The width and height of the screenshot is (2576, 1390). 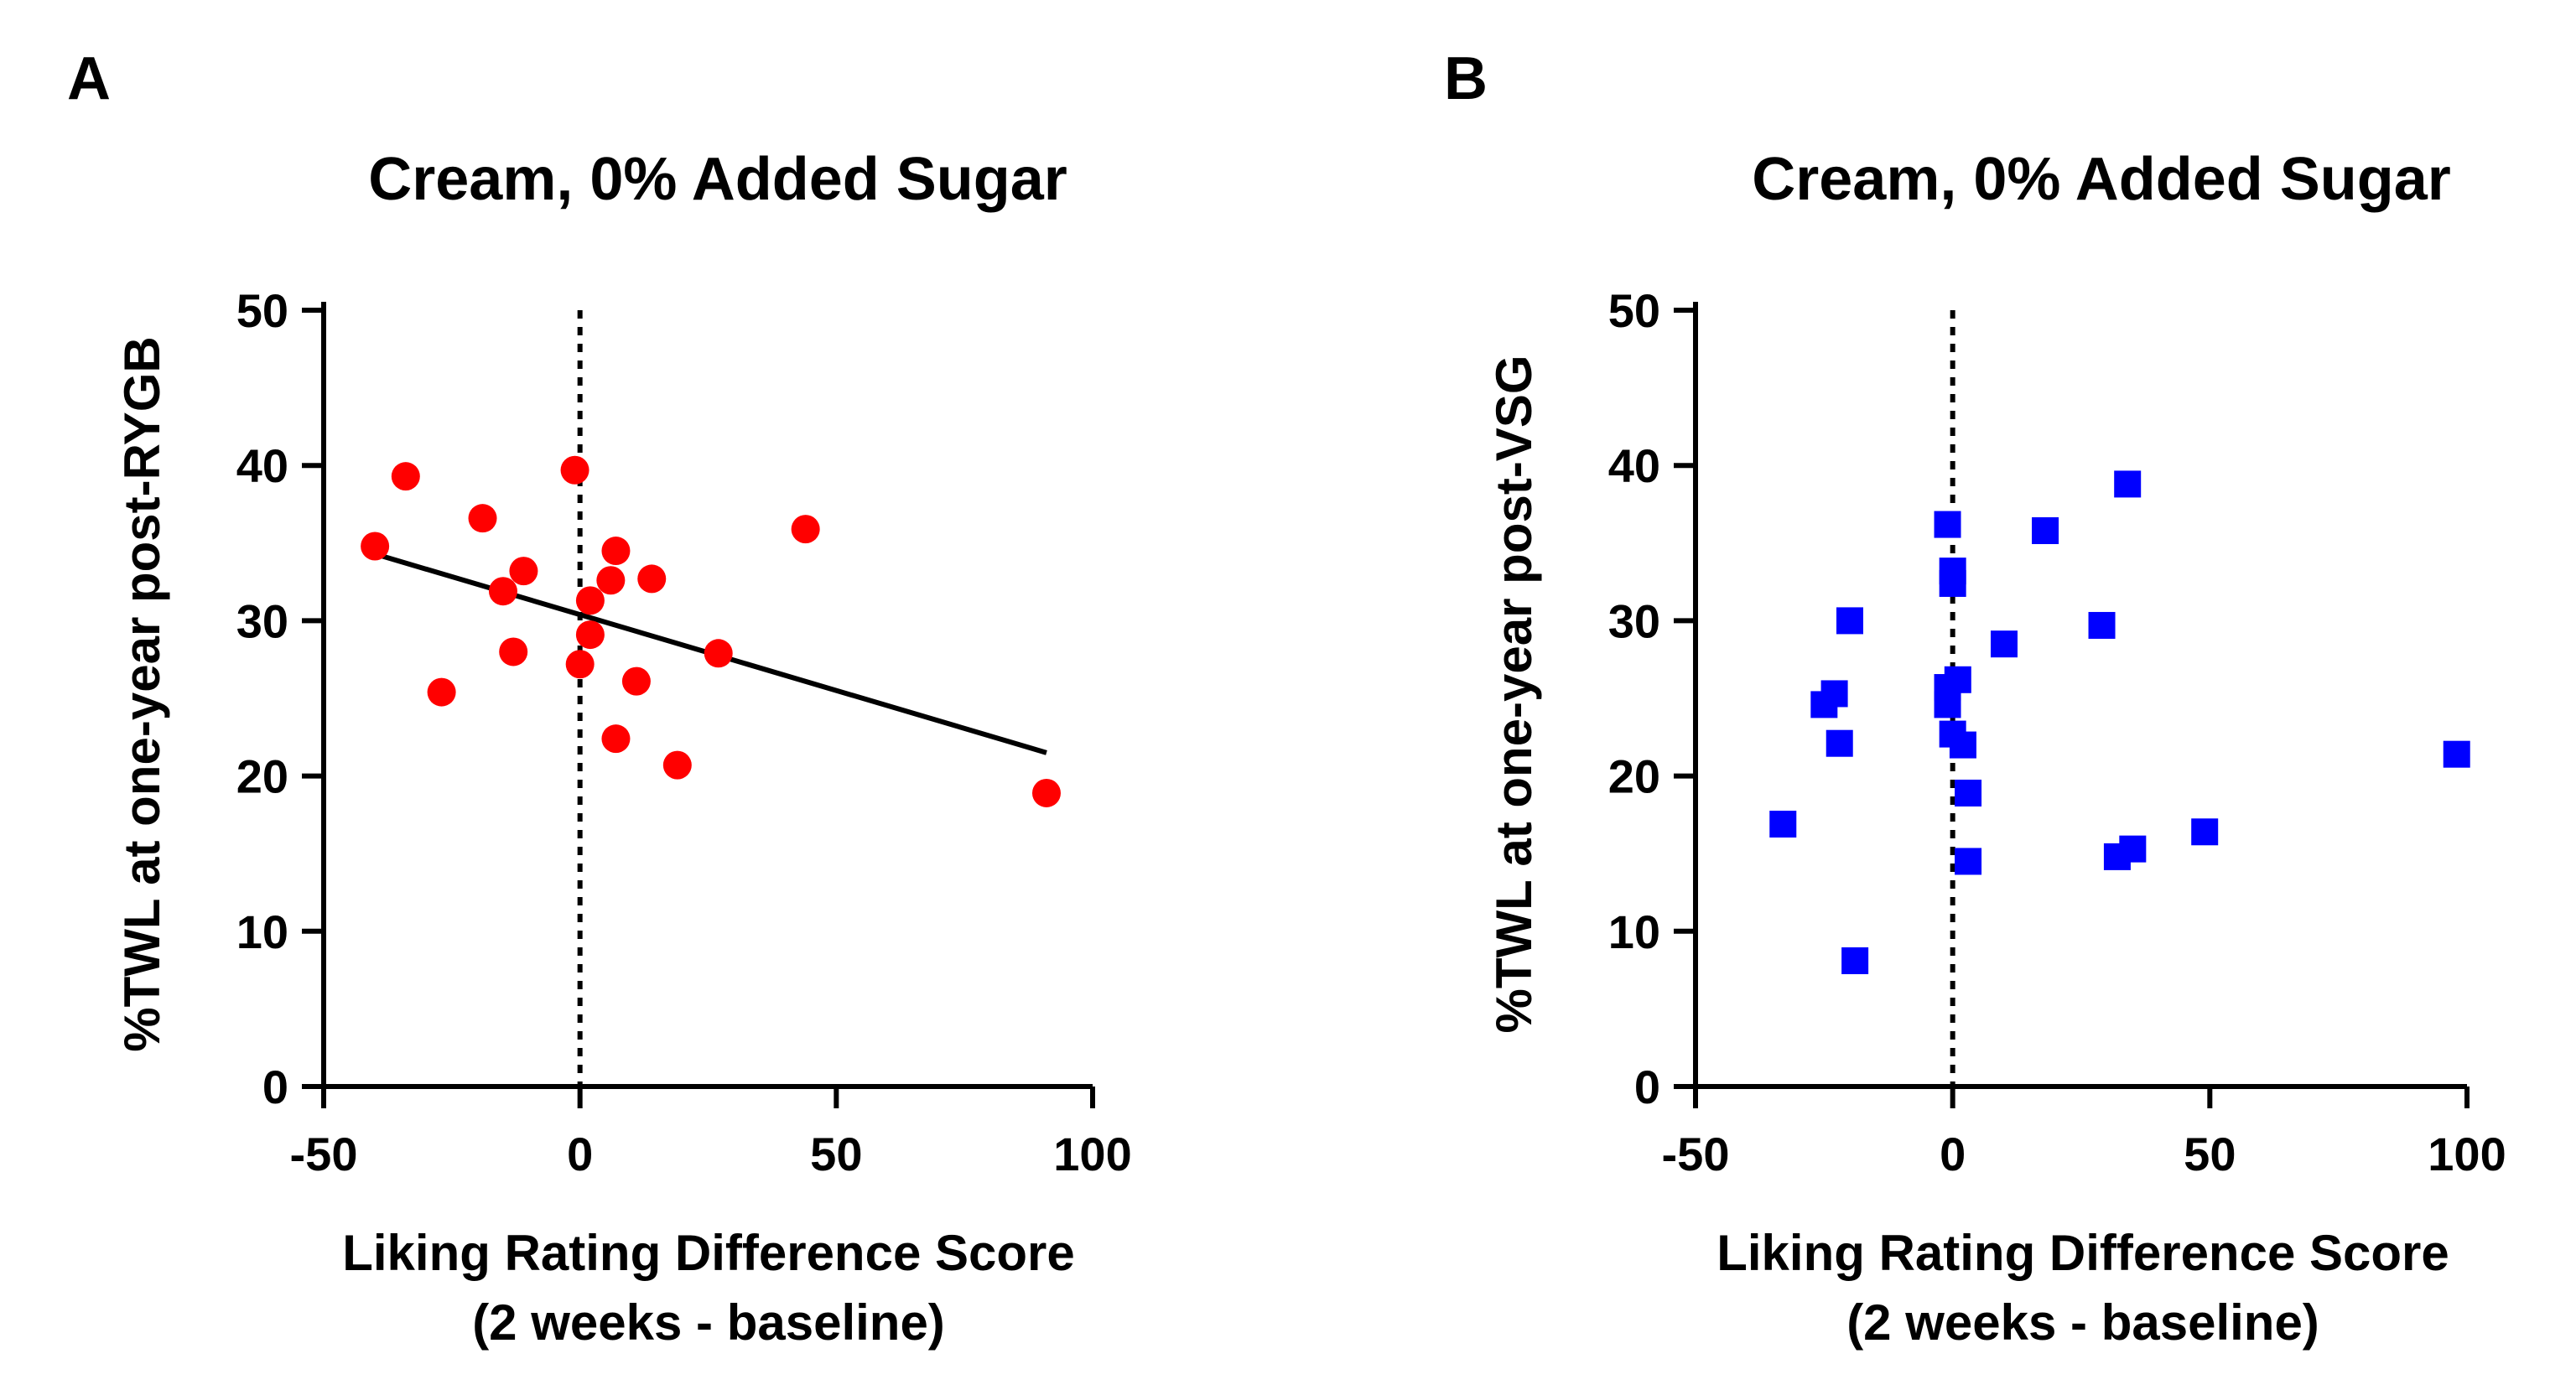 What do you see at coordinates (1466, 78) in the screenshot?
I see `panel-b-letter: B` at bounding box center [1466, 78].